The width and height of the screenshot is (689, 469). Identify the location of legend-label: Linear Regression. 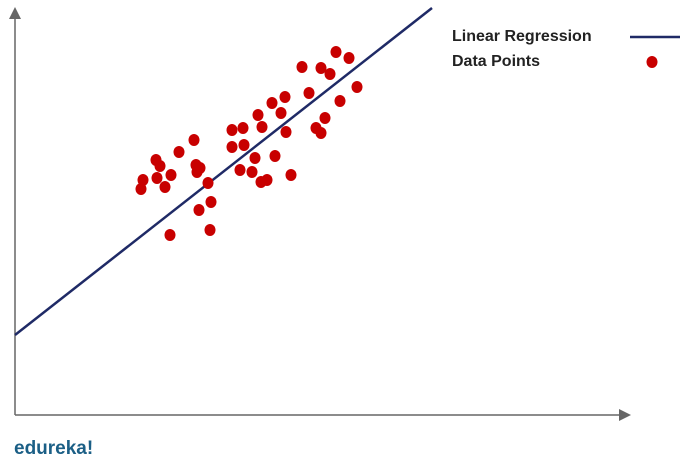
(522, 36).